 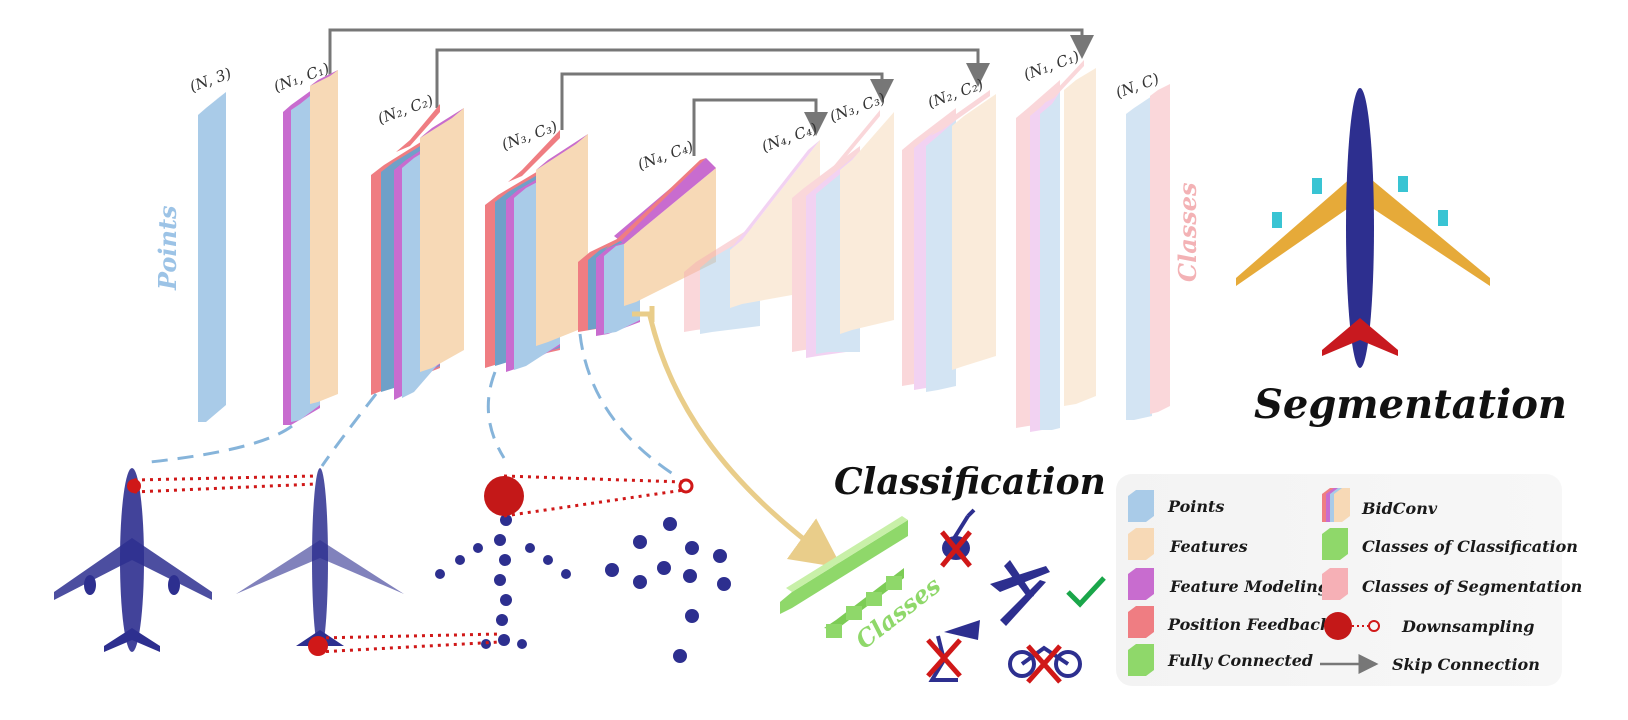 I want to click on classification-samples, so click(x=1016, y=596).